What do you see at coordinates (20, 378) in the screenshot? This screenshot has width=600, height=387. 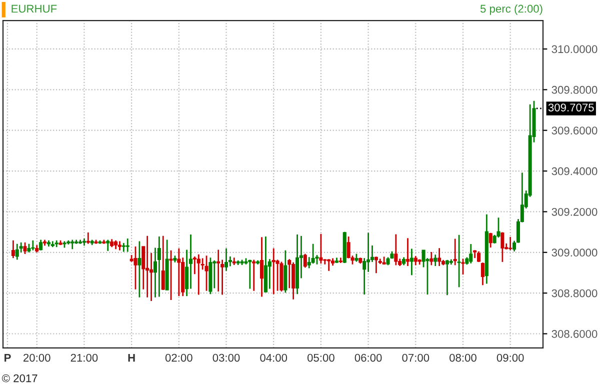 I see `text: © 2017` at bounding box center [20, 378].